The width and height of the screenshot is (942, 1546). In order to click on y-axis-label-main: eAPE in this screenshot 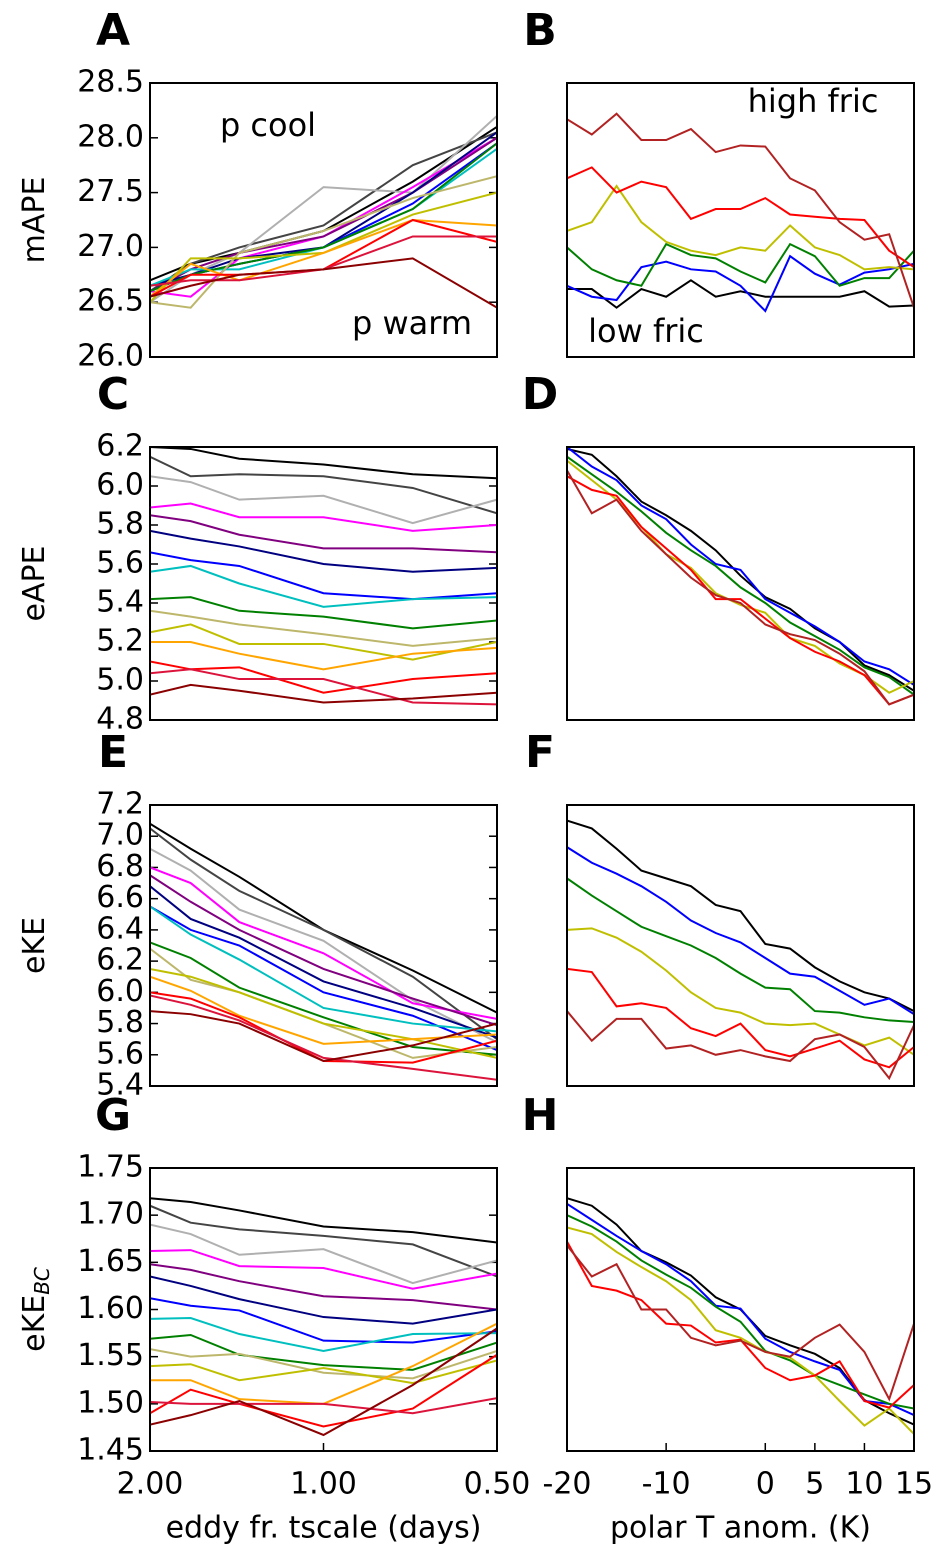, I will do `click(34, 583)`.